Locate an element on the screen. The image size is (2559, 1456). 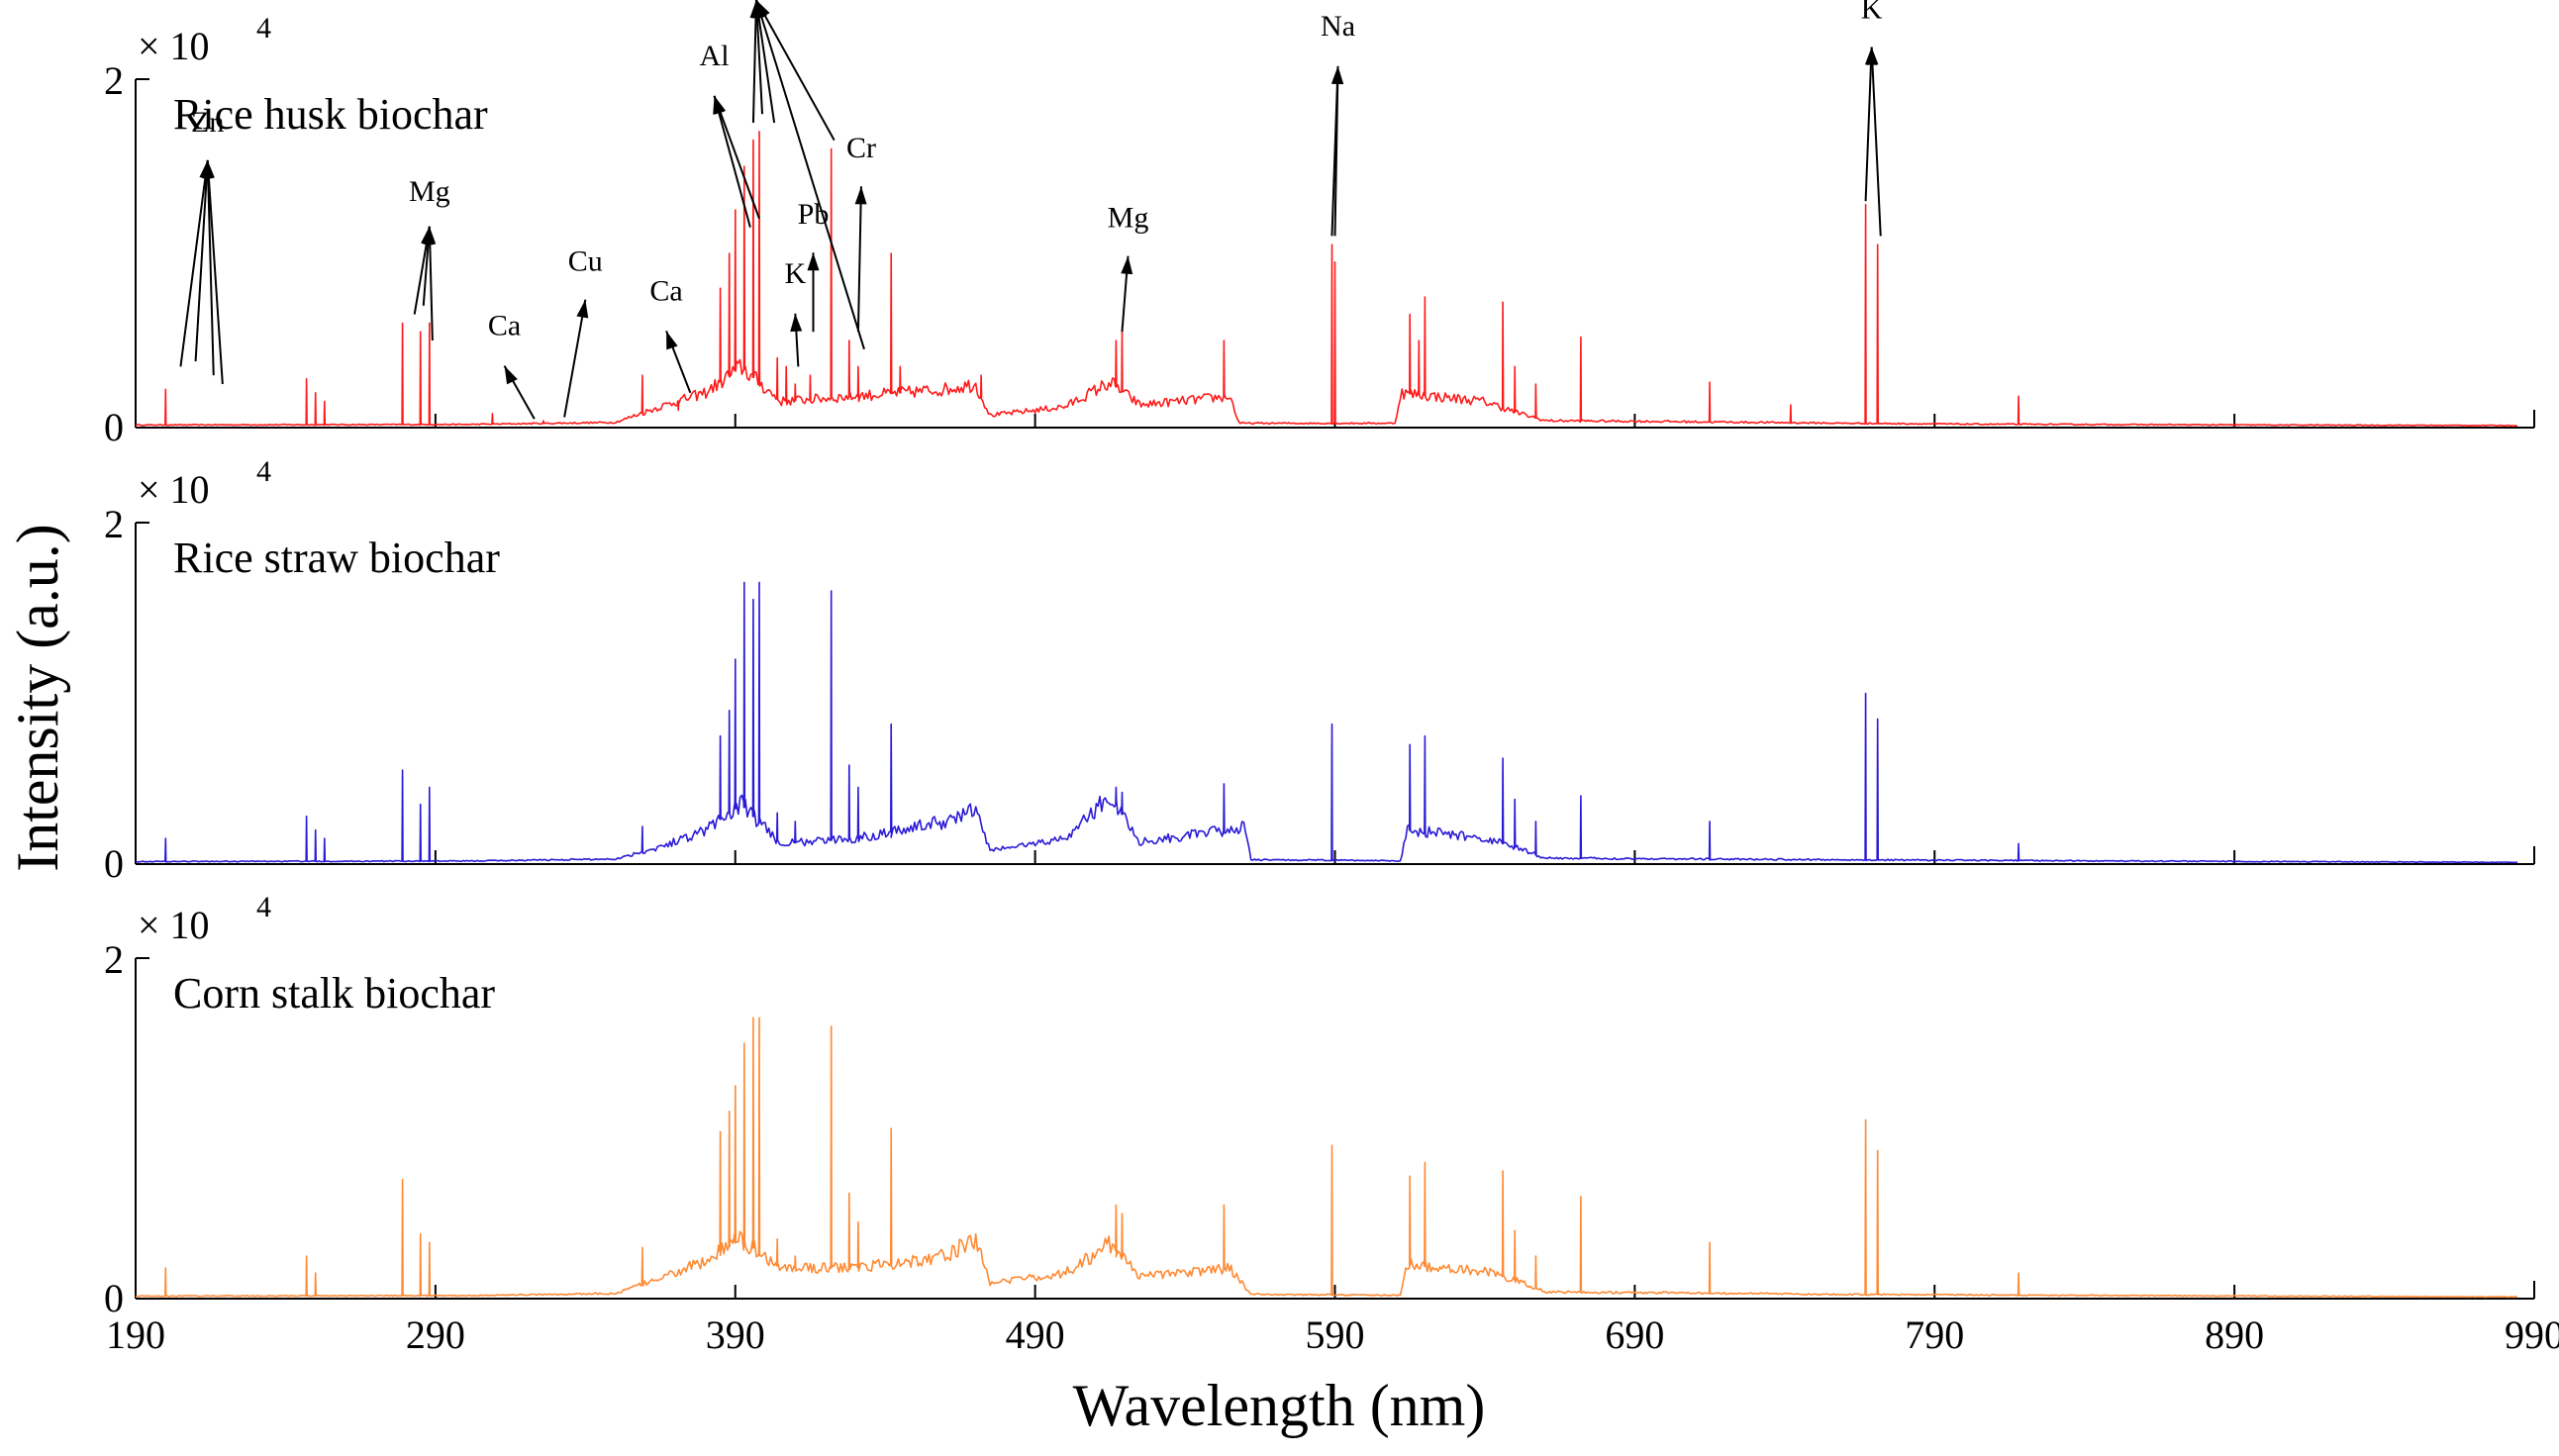
x-tick-label: 590 is located at coordinates (1335, 1334).